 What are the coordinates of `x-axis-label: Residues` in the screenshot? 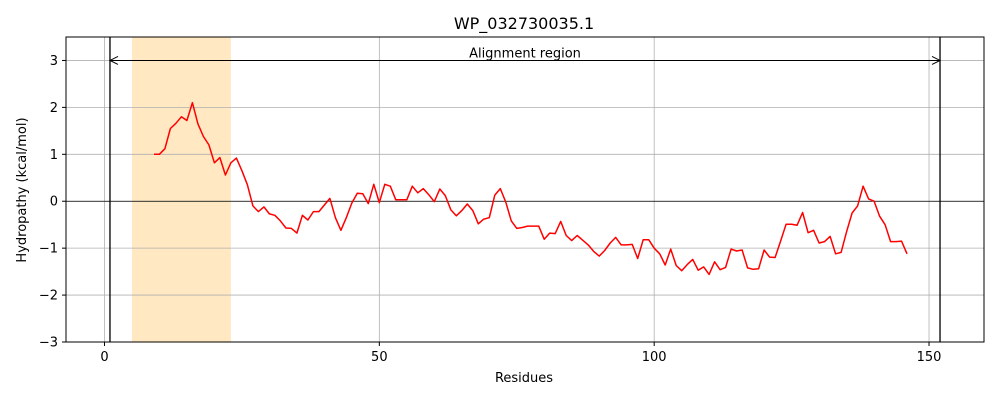 It's located at (524, 378).